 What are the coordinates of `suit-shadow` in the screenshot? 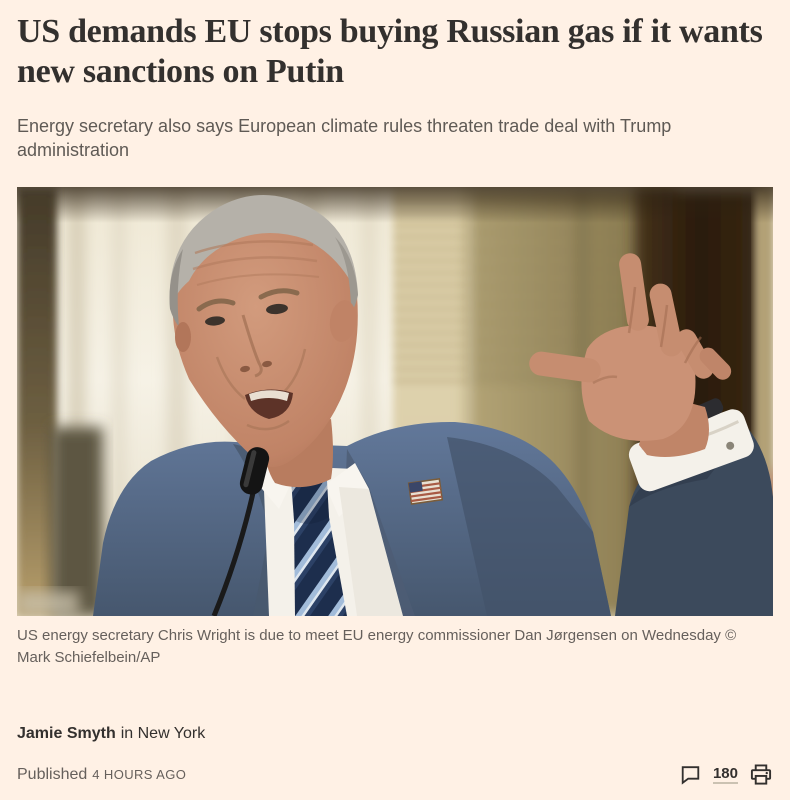 It's located at (529, 527).